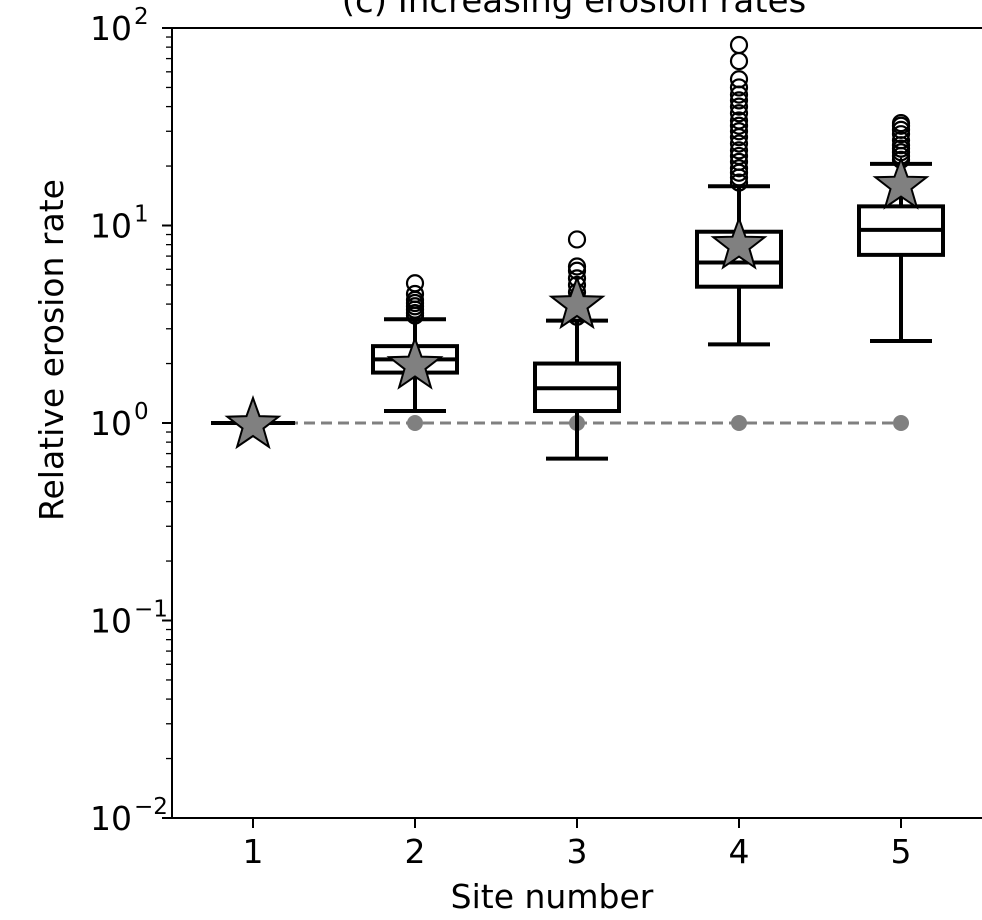 This screenshot has height=920, width=982. What do you see at coordinates (51, 350) in the screenshot?
I see `y-axis-label: Relative erosion rate` at bounding box center [51, 350].